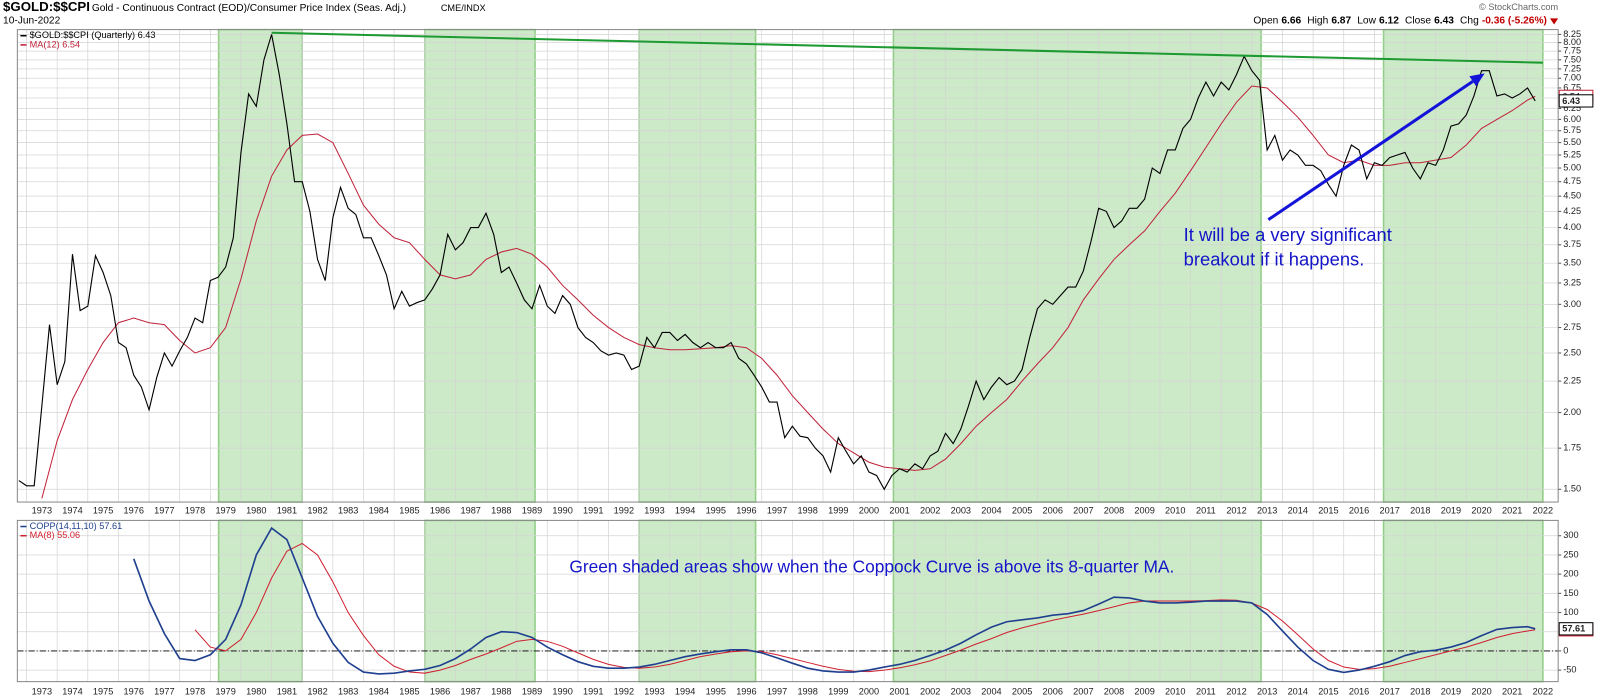  What do you see at coordinates (1572, 59) in the screenshot?
I see `y-tick-label: 7.50` at bounding box center [1572, 59].